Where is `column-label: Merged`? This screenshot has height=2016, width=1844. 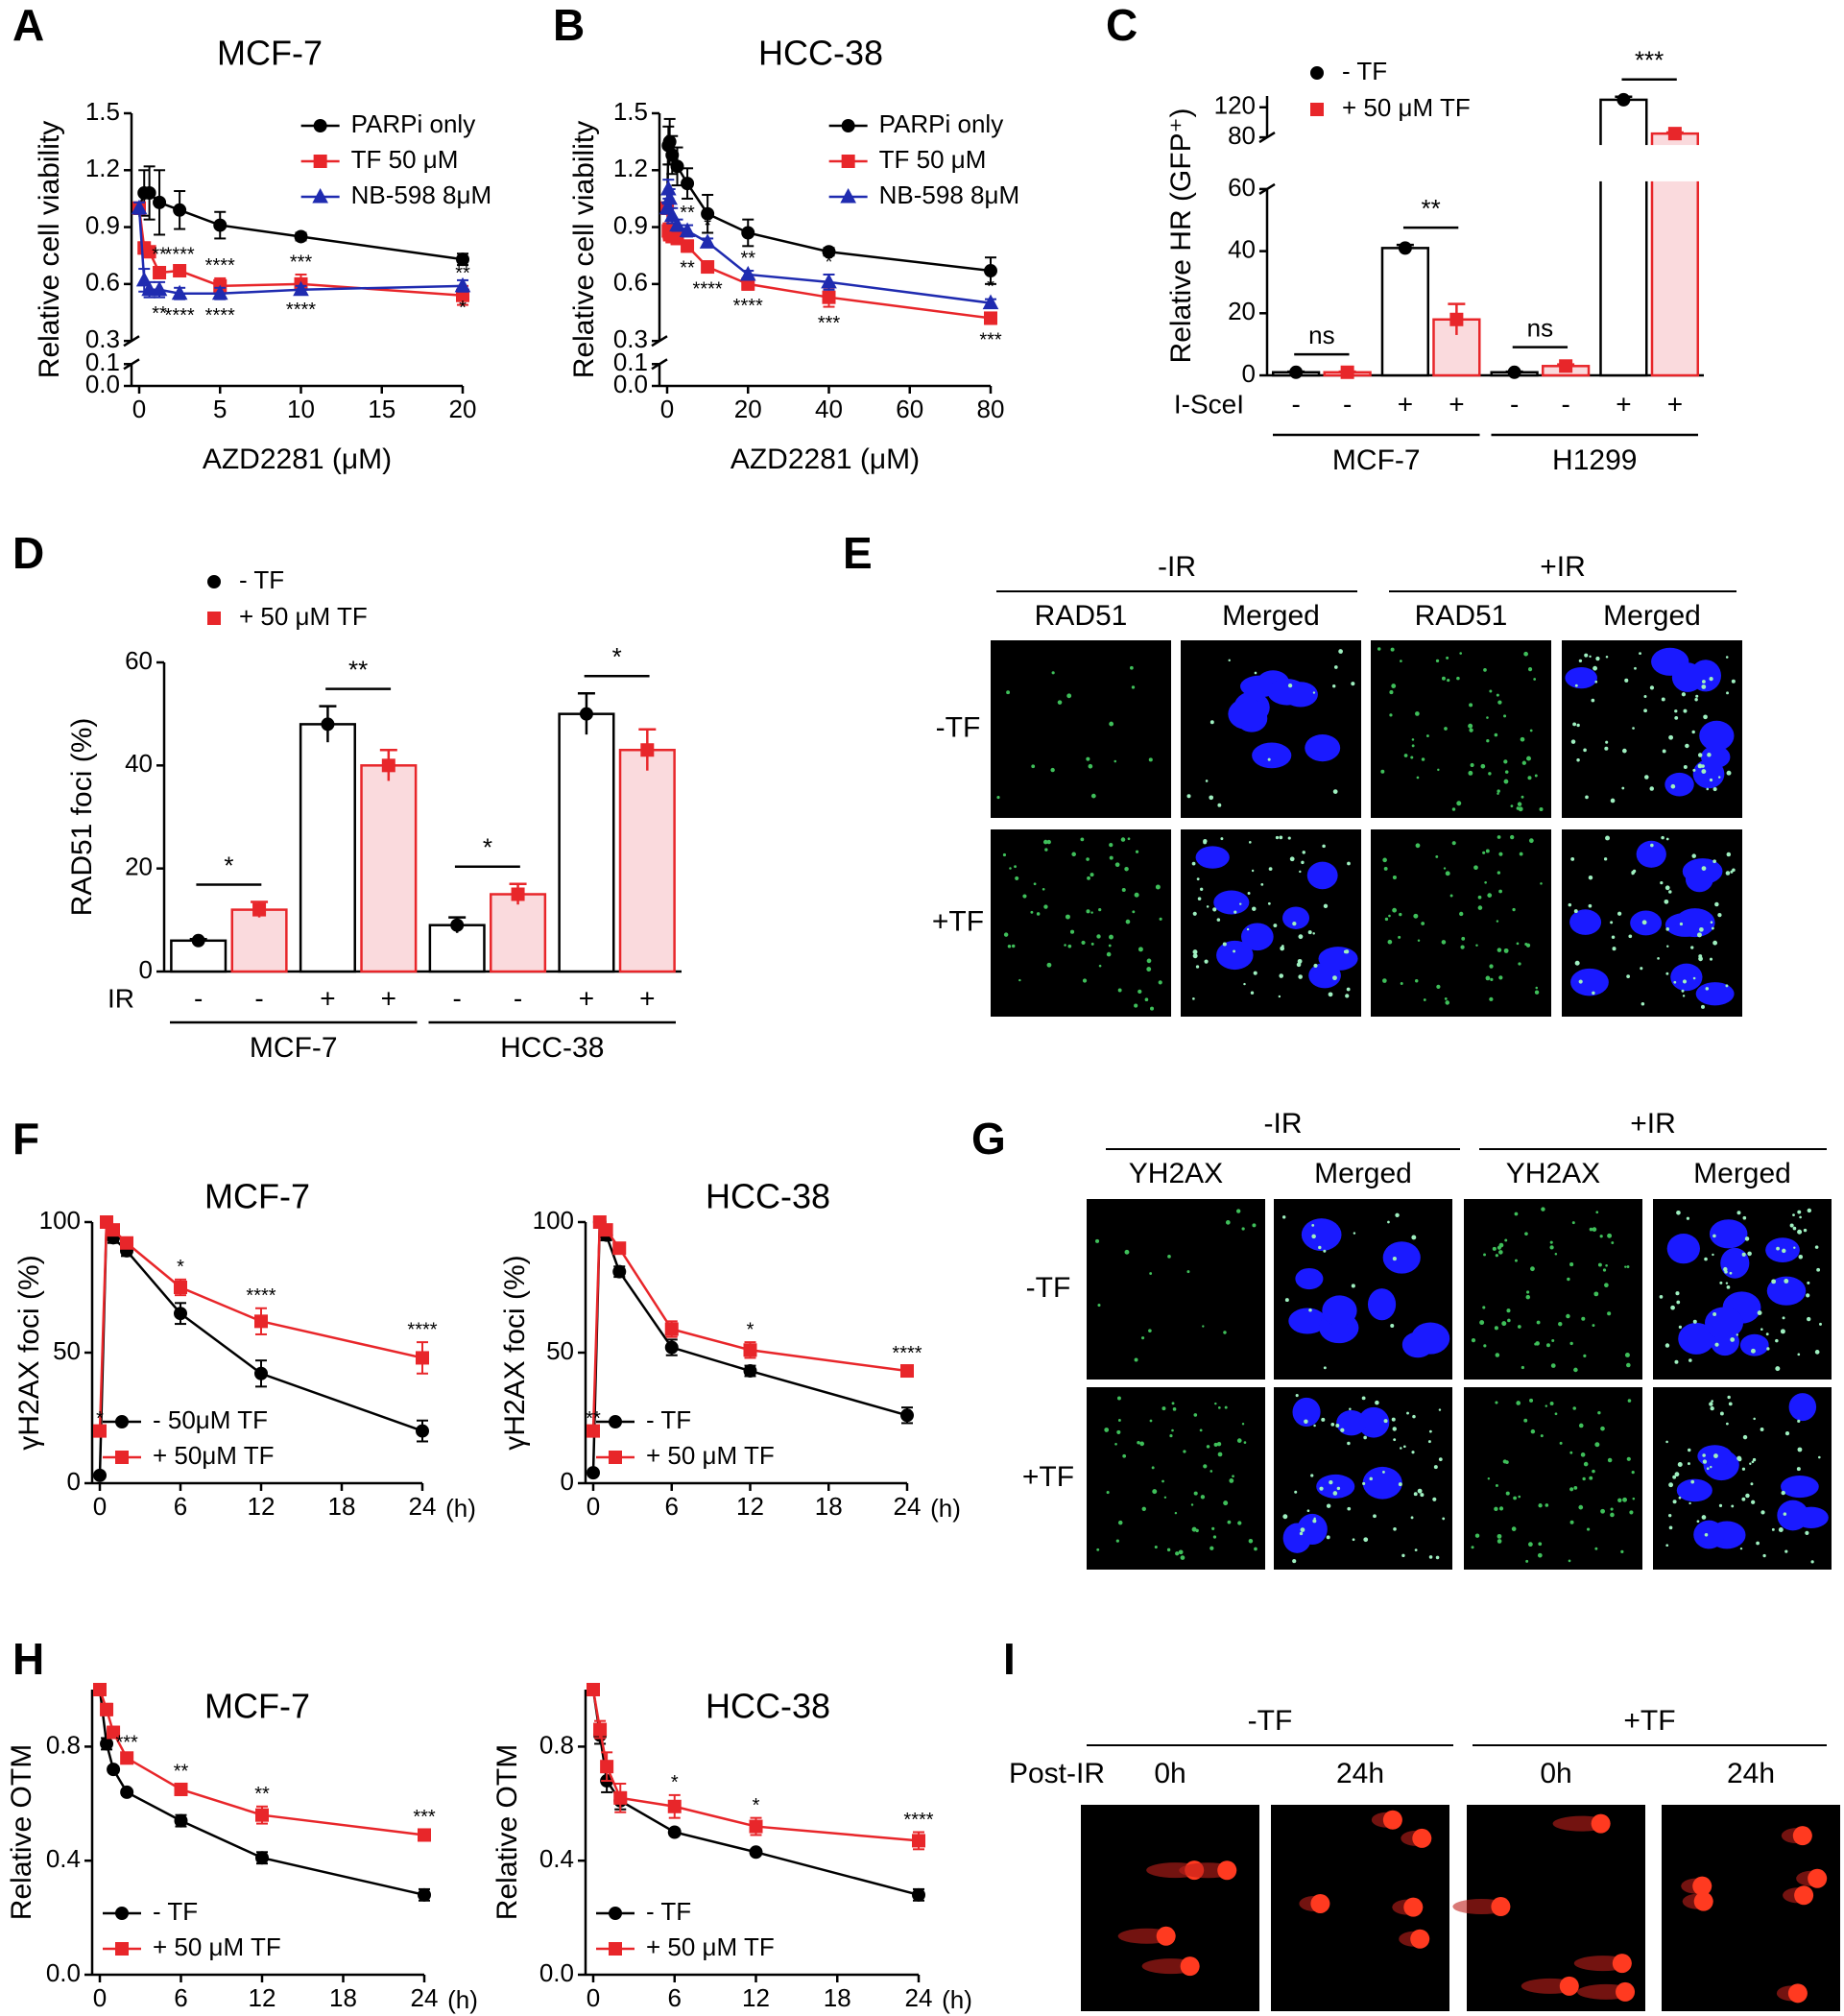
column-label: Merged is located at coordinates (1271, 616).